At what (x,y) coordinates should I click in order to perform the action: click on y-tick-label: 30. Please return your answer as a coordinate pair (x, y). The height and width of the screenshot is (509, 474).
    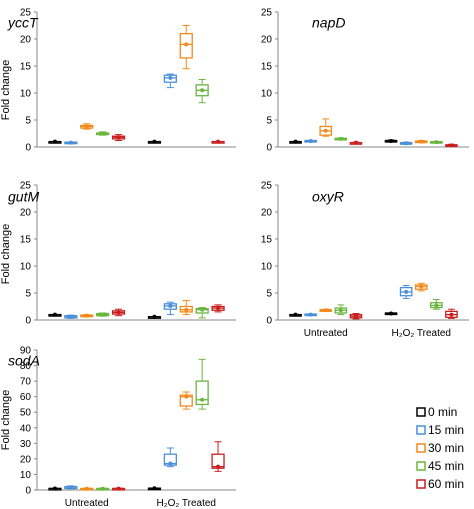
    Looking at the image, I should click on (26, 444).